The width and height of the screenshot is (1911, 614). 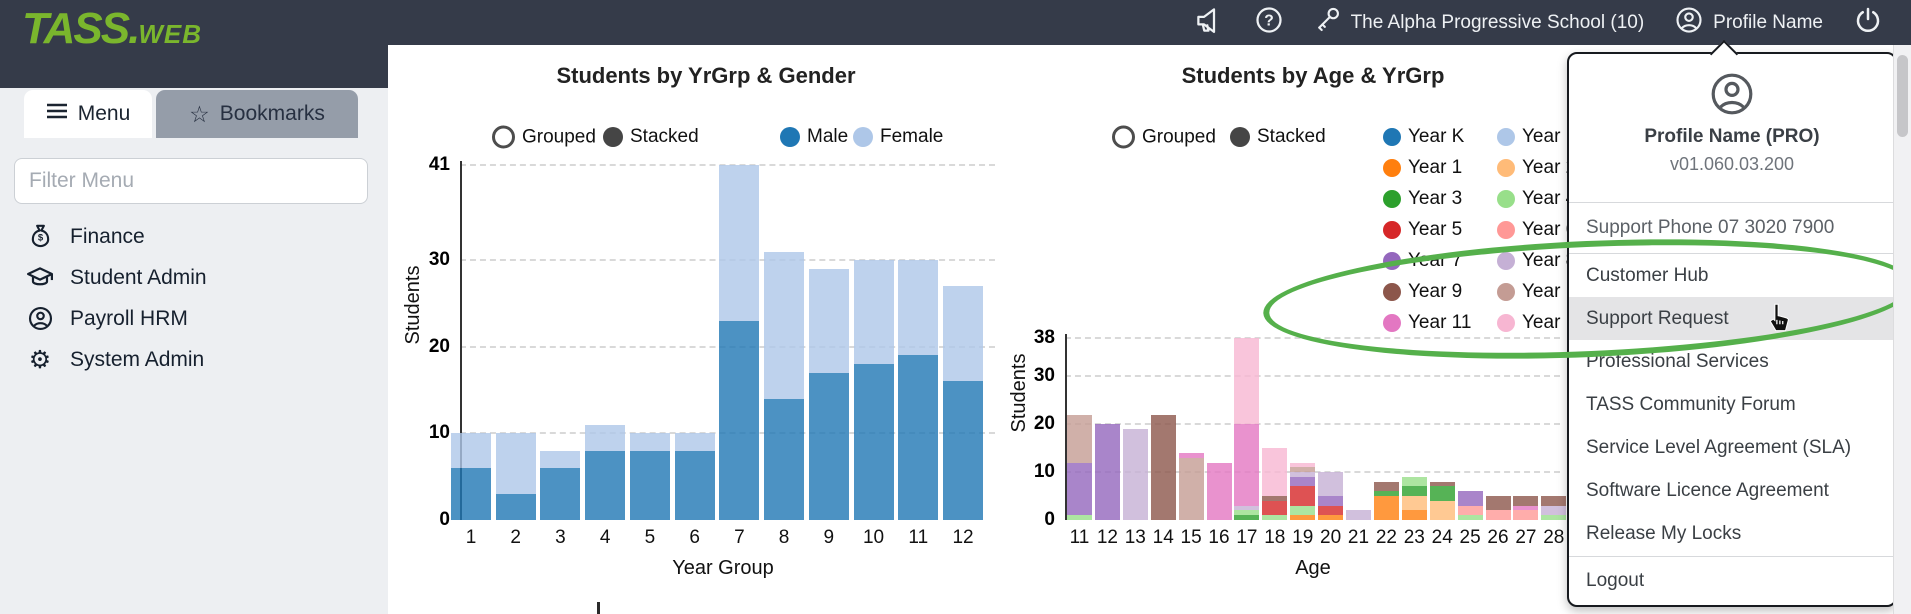 What do you see at coordinates (194, 359) in the screenshot?
I see `sidebar-item-system-admin: ⚙ System Admin` at bounding box center [194, 359].